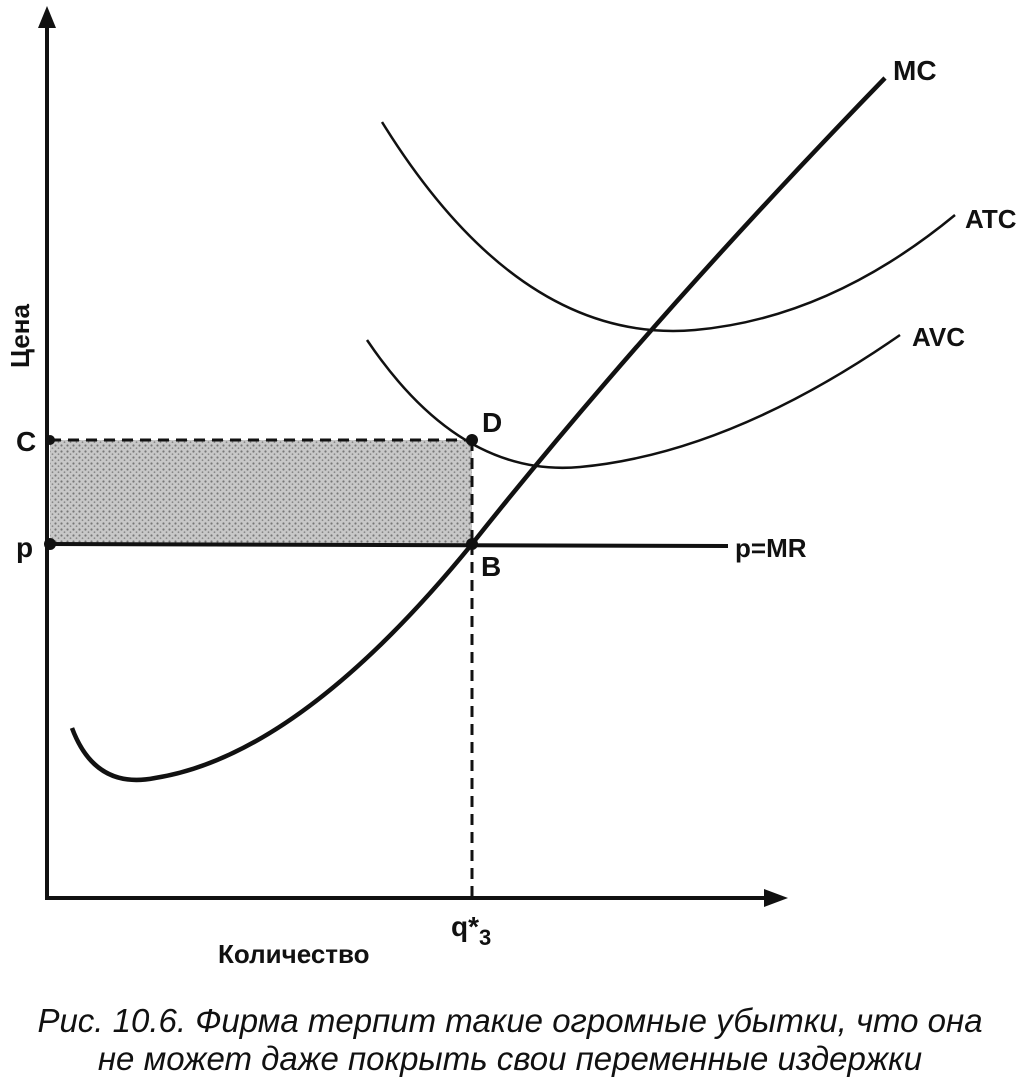 The image size is (1020, 1092). Describe the element at coordinates (472, 440) in the screenshot. I see `point-d` at that location.